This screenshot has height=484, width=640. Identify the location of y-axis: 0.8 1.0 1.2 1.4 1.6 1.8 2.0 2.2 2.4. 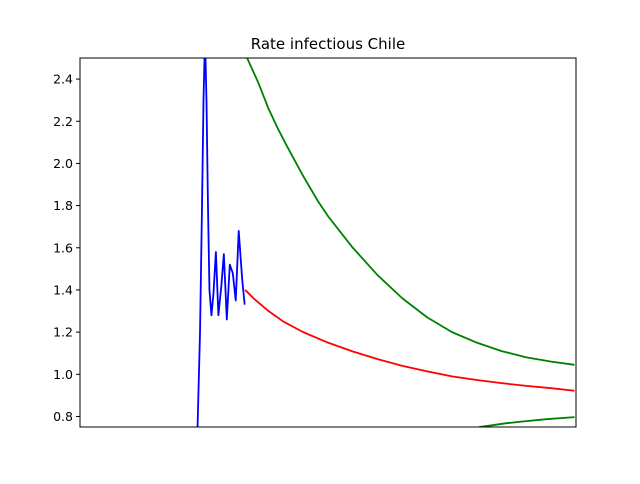
(66, 248).